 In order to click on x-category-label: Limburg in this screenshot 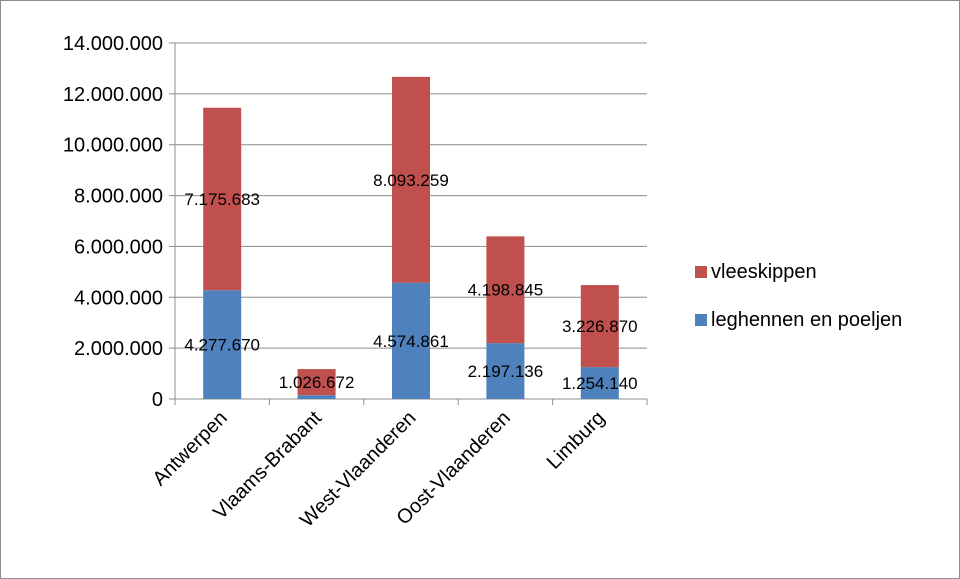, I will do `click(576, 440)`.